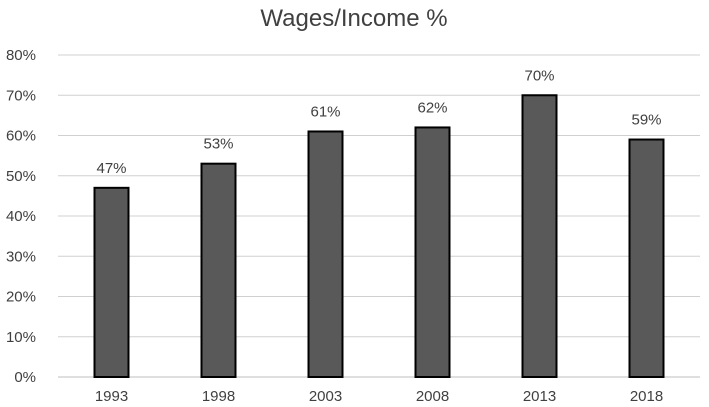 The width and height of the screenshot is (709, 407). Describe the element at coordinates (25, 377) in the screenshot. I see `y-tick-label: 0%` at that location.